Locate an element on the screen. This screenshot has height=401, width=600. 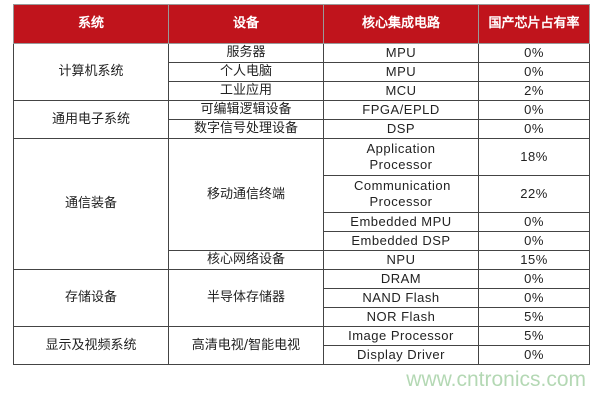
share-cell: 18% is located at coordinates (534, 157).